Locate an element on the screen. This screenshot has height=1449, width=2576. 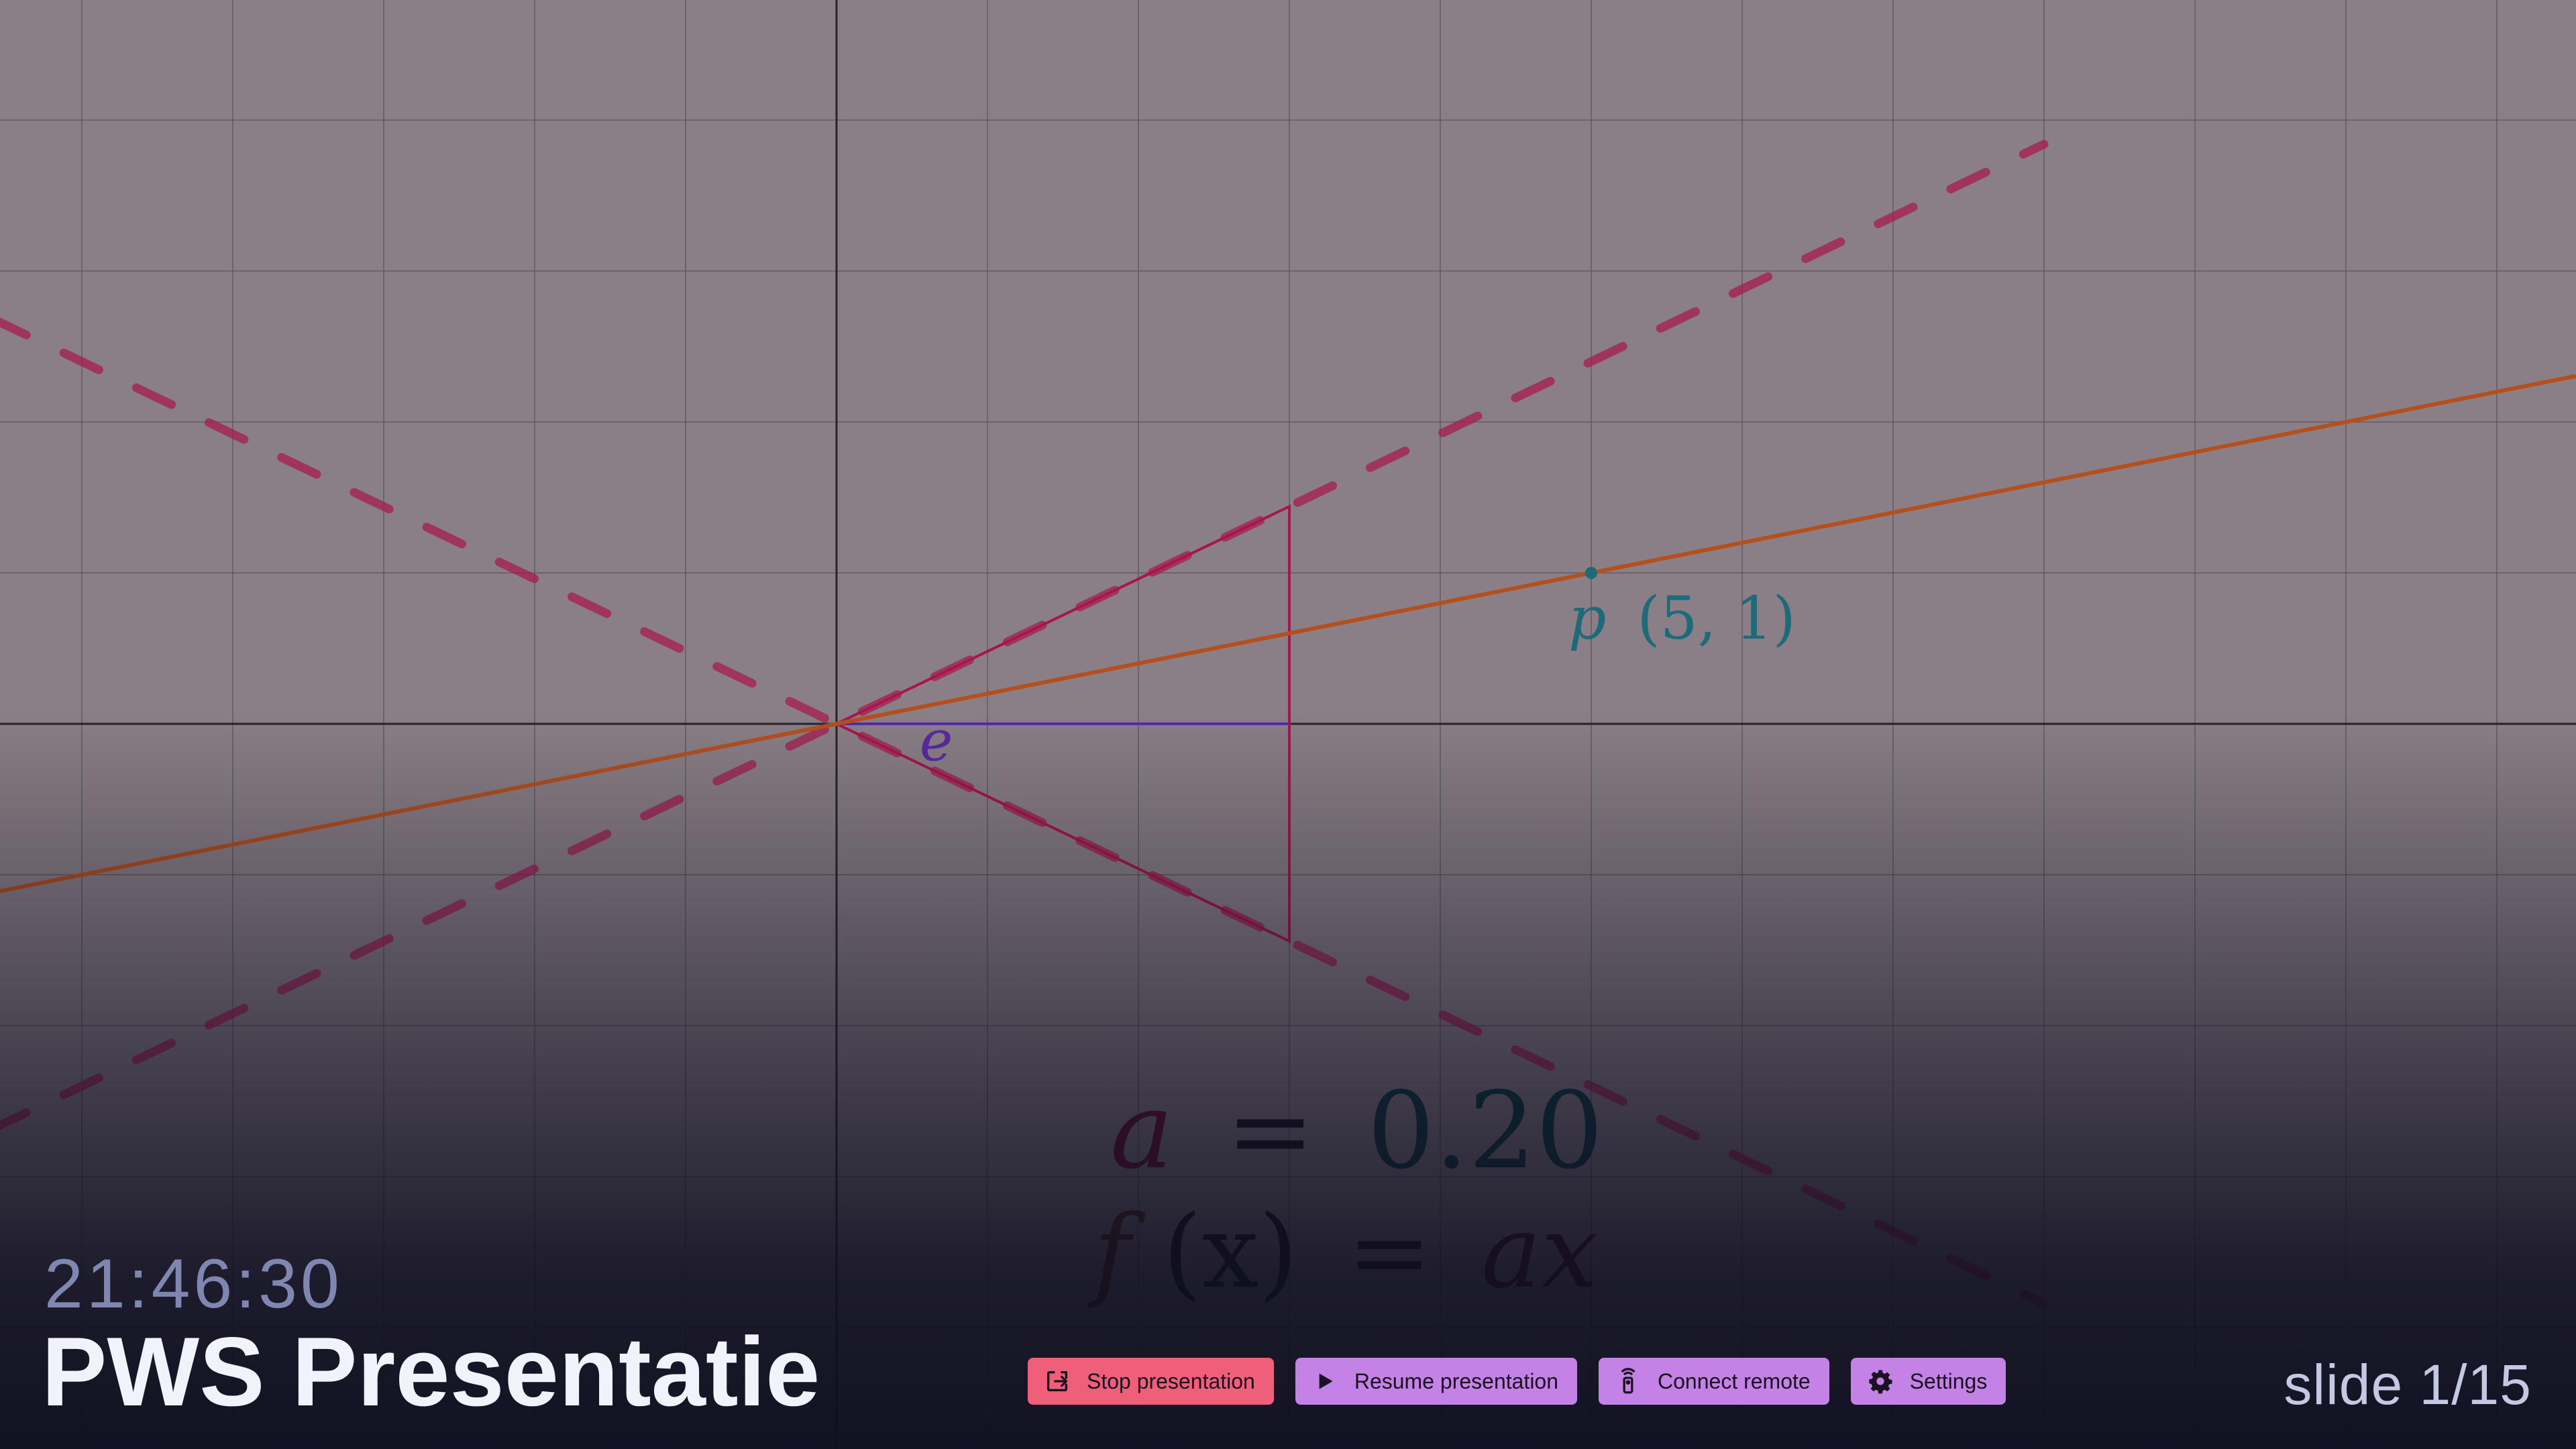
connect-remote-label: Connect remote is located at coordinates (1734, 1380).